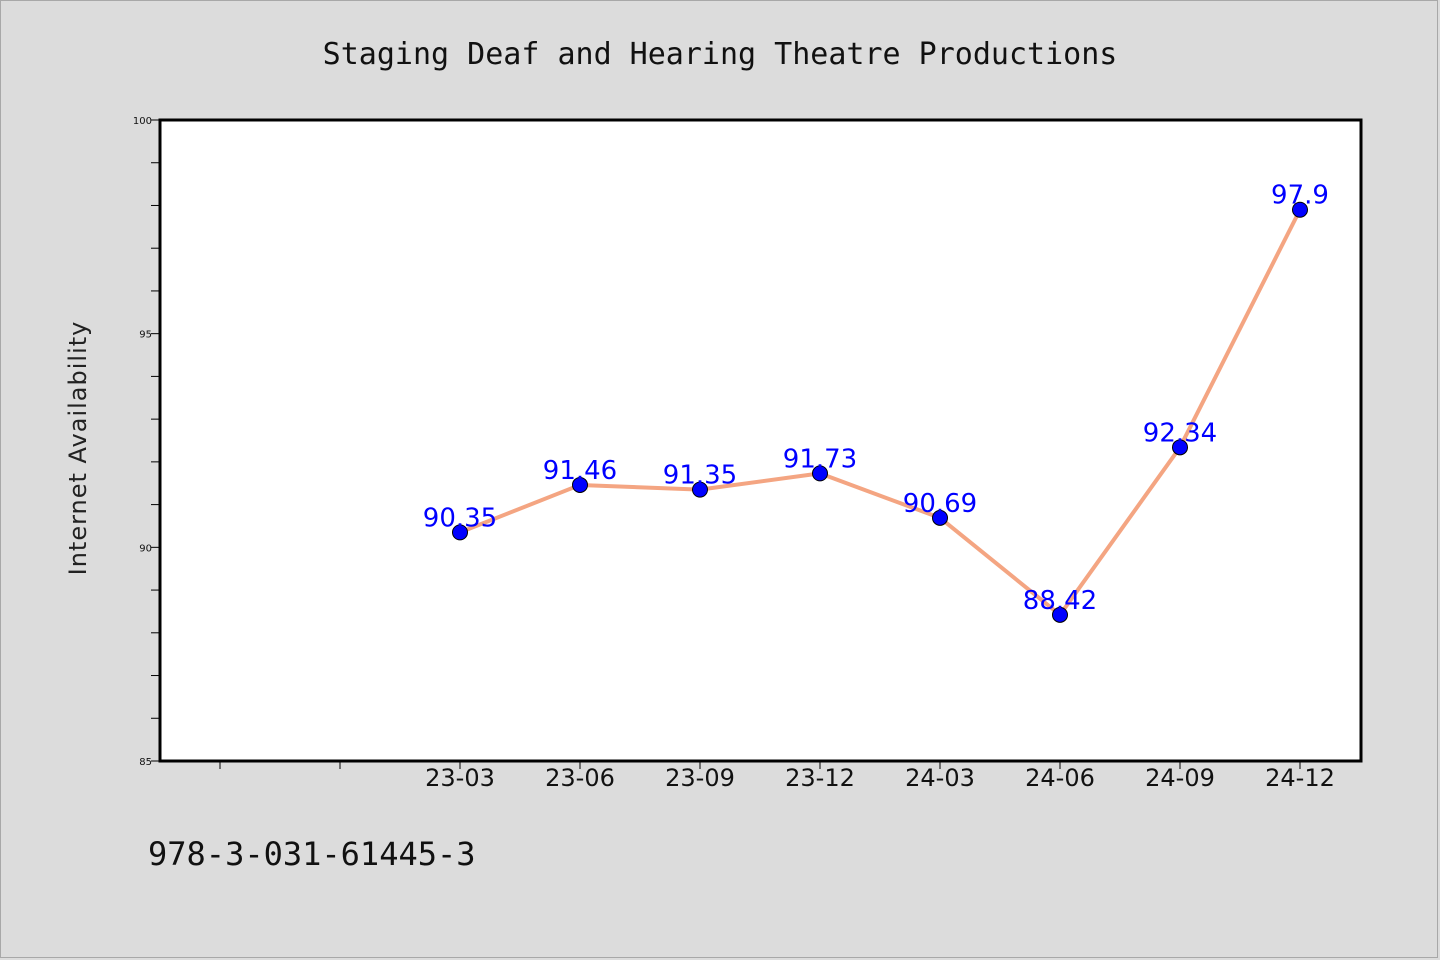  What do you see at coordinates (1060, 778) in the screenshot?
I see `x-tick-label: 24-06` at bounding box center [1060, 778].